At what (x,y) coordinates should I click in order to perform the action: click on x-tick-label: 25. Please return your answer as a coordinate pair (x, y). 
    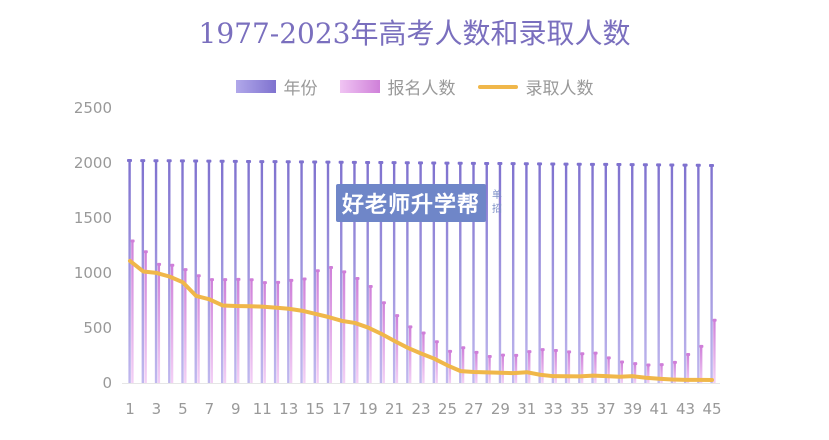
    Looking at the image, I should click on (447, 409).